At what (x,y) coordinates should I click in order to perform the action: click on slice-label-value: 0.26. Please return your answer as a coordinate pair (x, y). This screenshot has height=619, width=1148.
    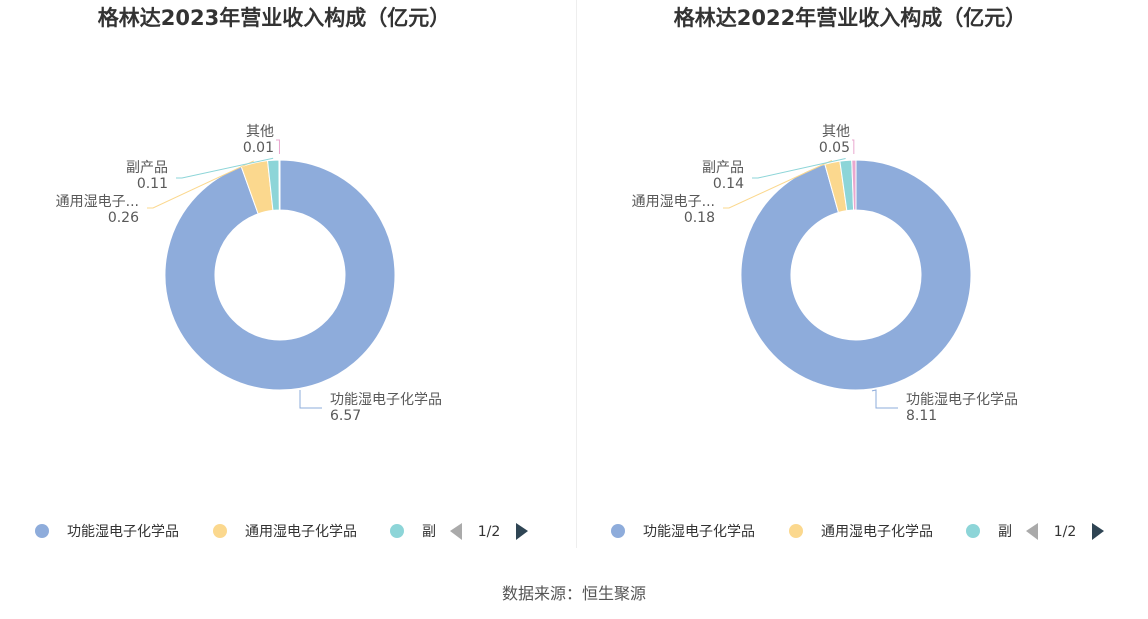
    Looking at the image, I should click on (123, 218).